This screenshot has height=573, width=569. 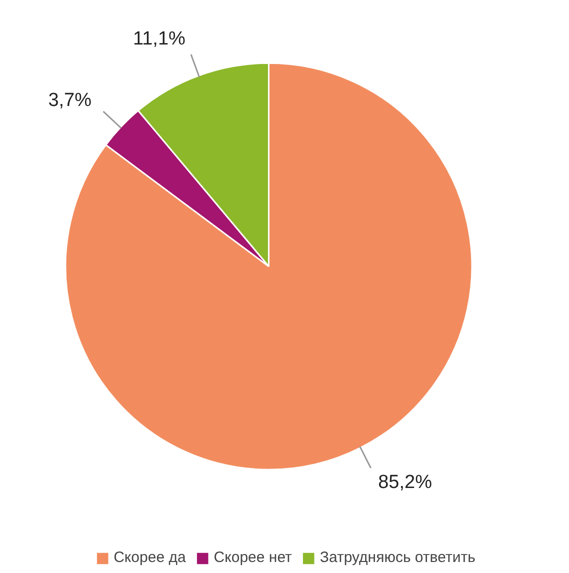 I want to click on legend-label: Затрудняюсь ответить, so click(x=398, y=557).